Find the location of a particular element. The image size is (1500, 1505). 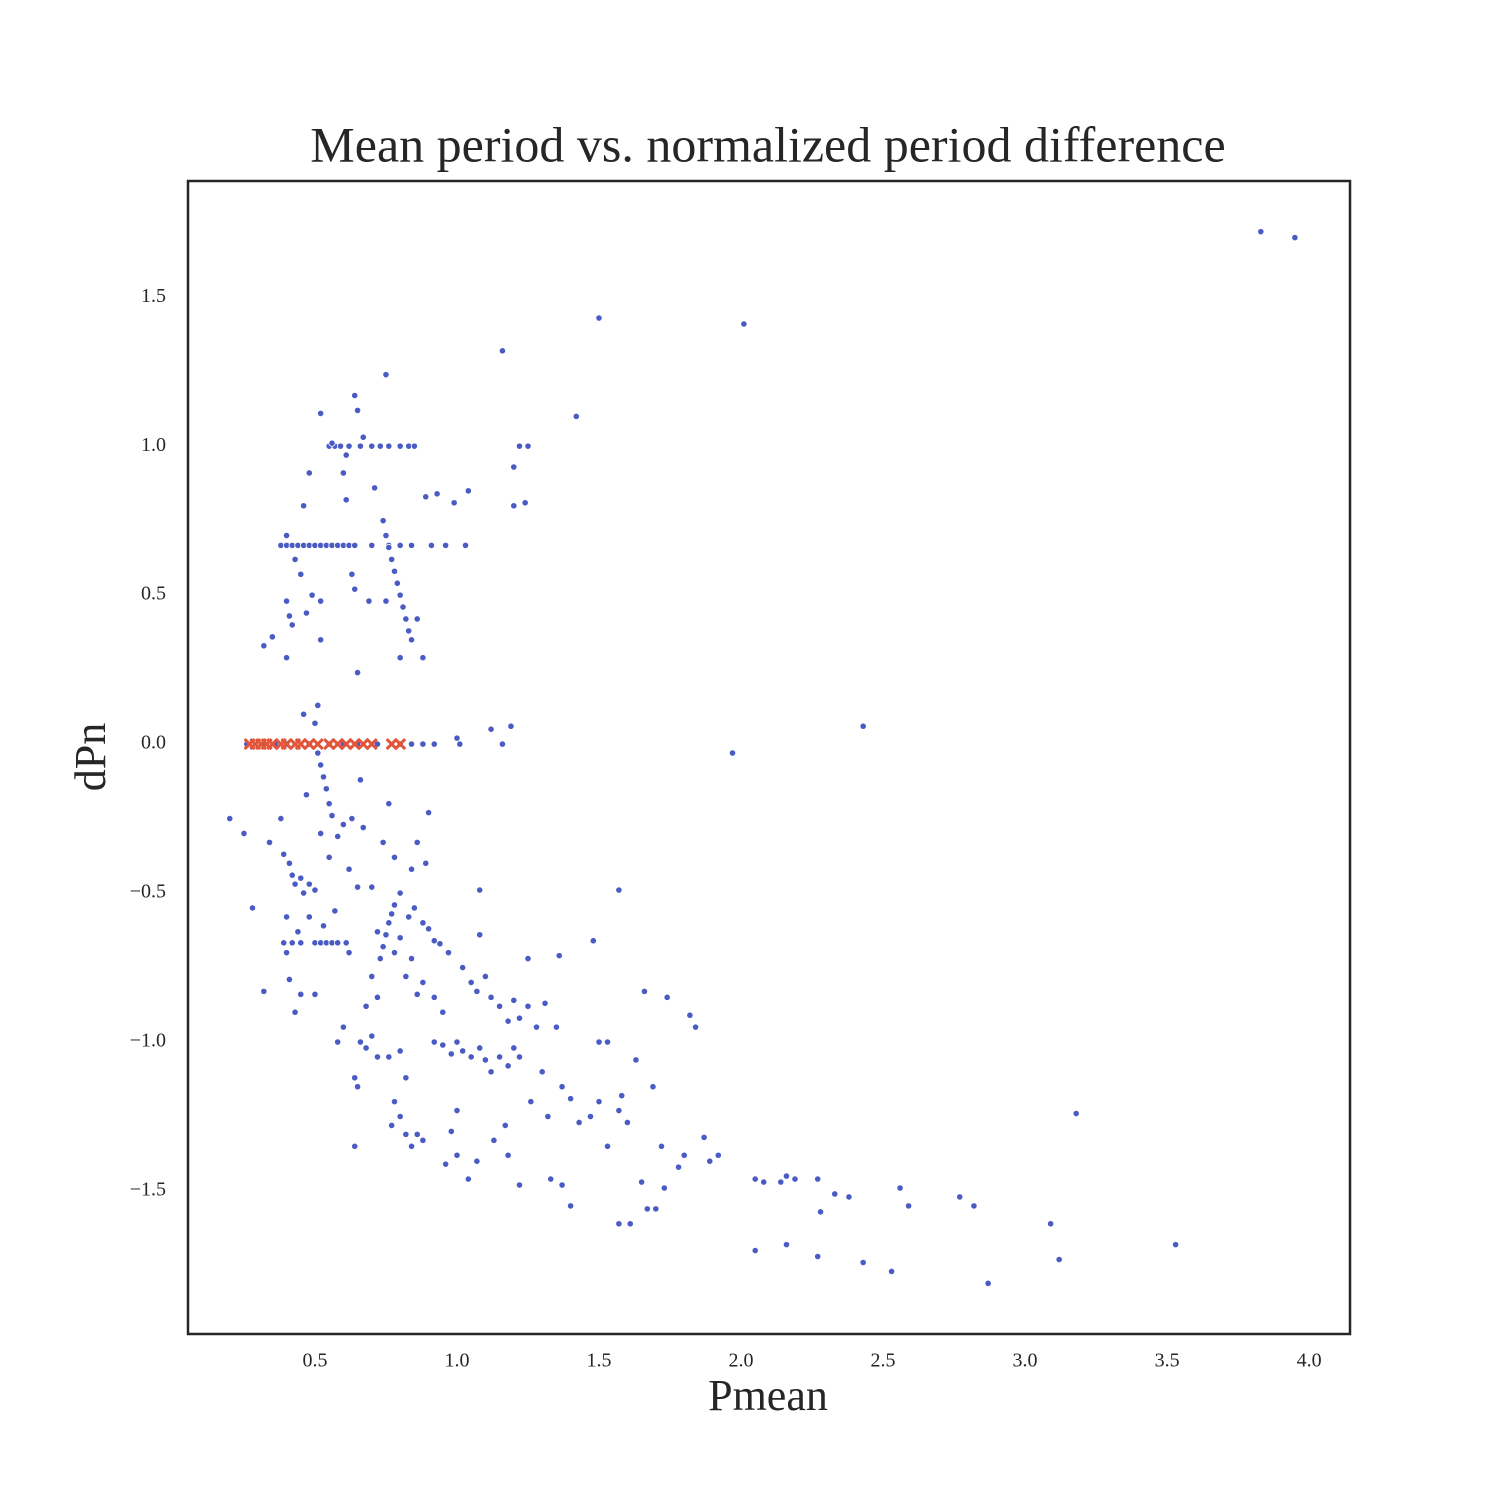

y-tick-label: 1.5 is located at coordinates (153, 296).